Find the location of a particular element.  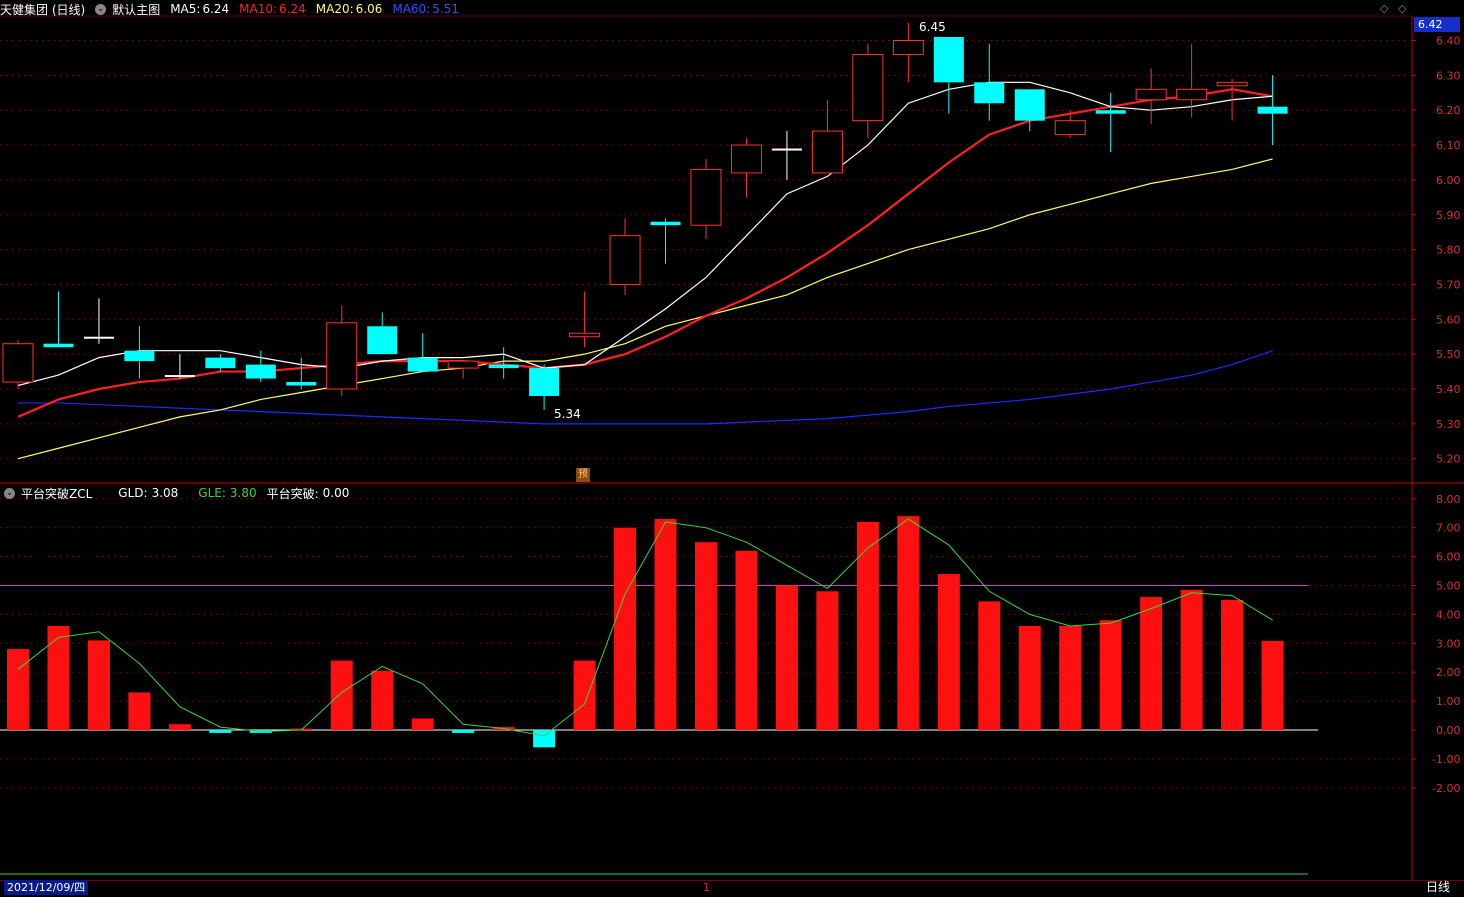

ma60-value: 5.51 is located at coordinates (445, 9).